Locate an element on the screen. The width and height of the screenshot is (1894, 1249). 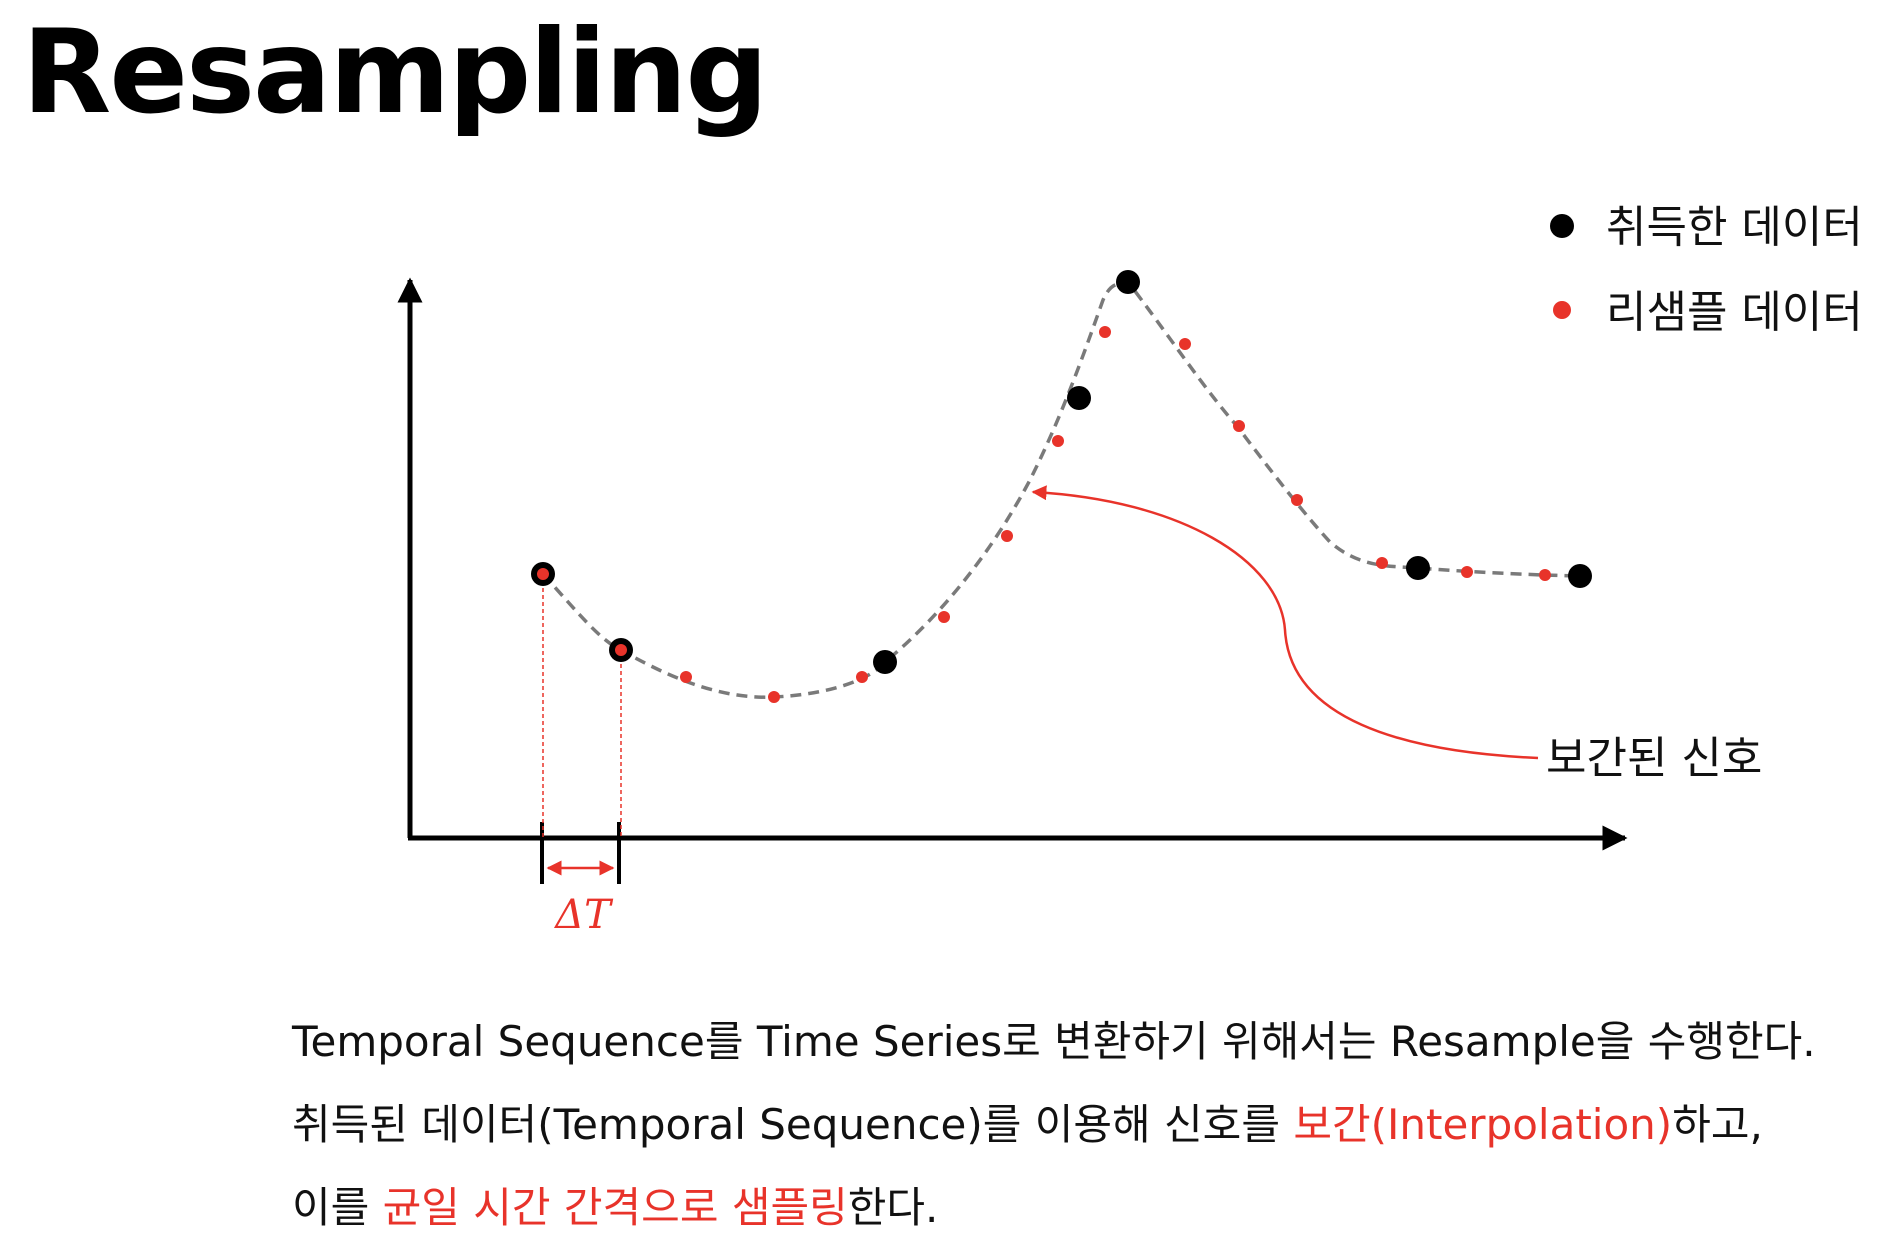
legend-resampled-marker is located at coordinates (1562, 310).